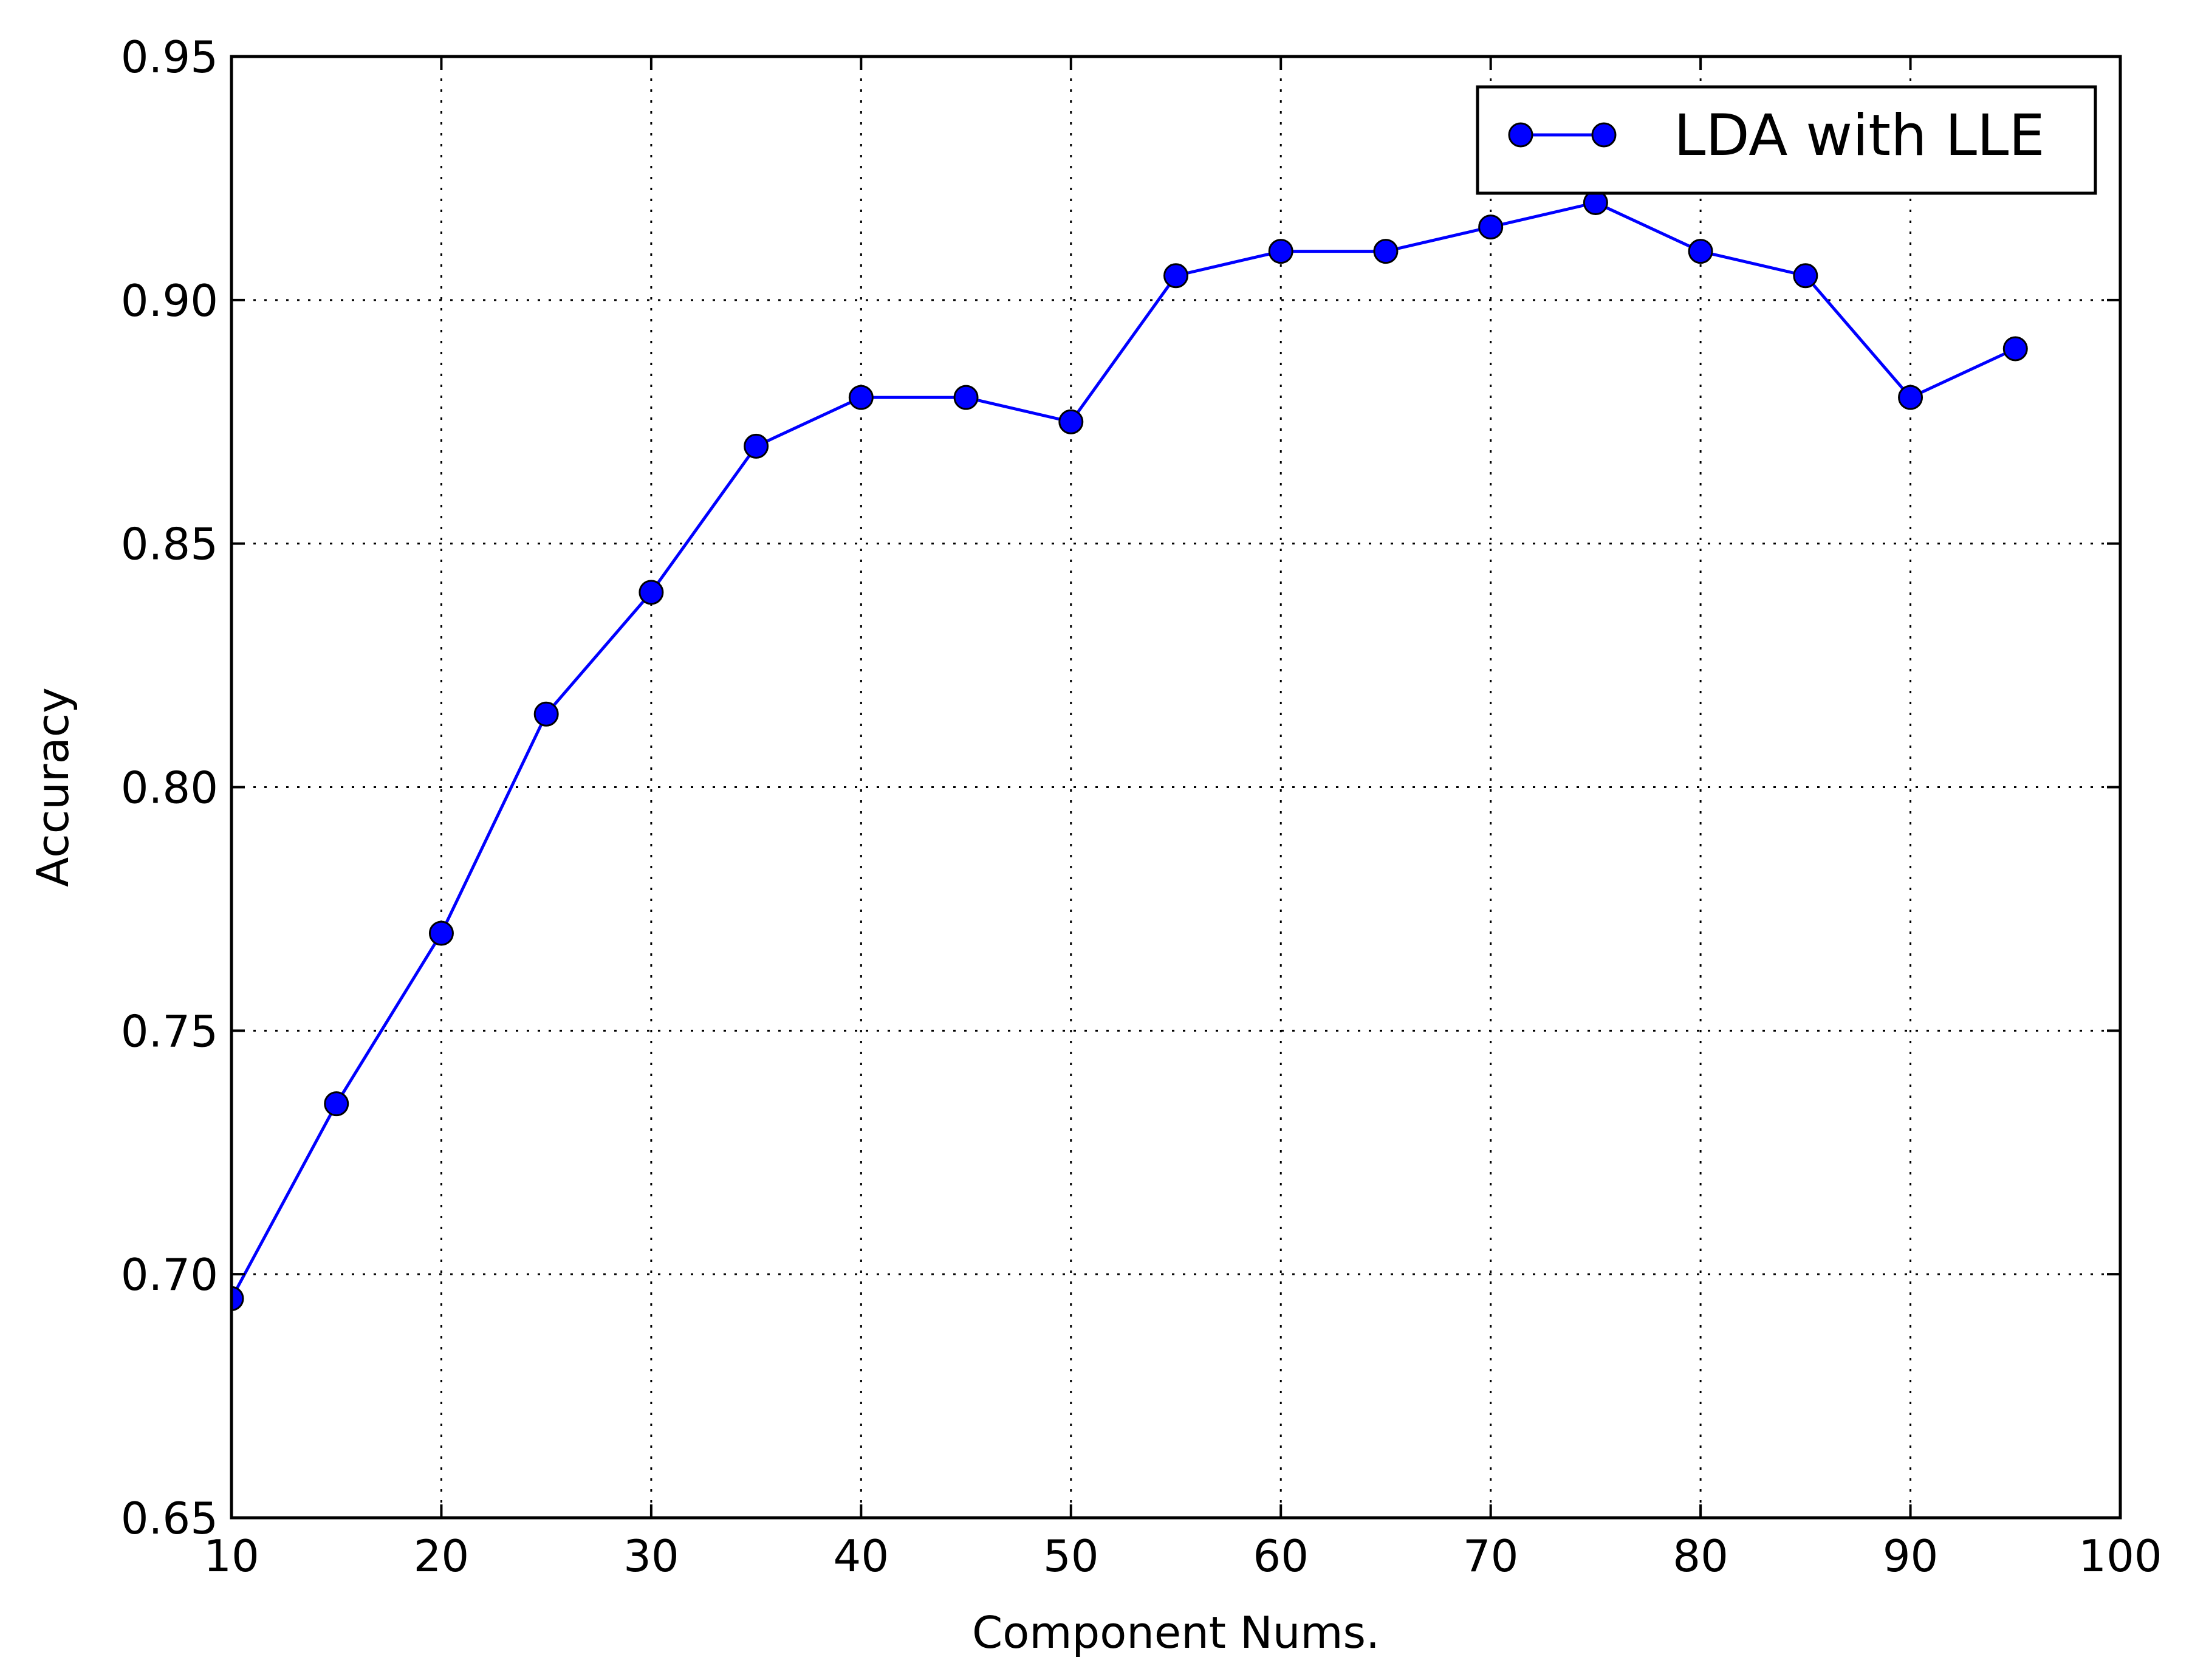  Describe the element at coordinates (170, 788) in the screenshot. I see `y-tick-label: 0.80` at that location.